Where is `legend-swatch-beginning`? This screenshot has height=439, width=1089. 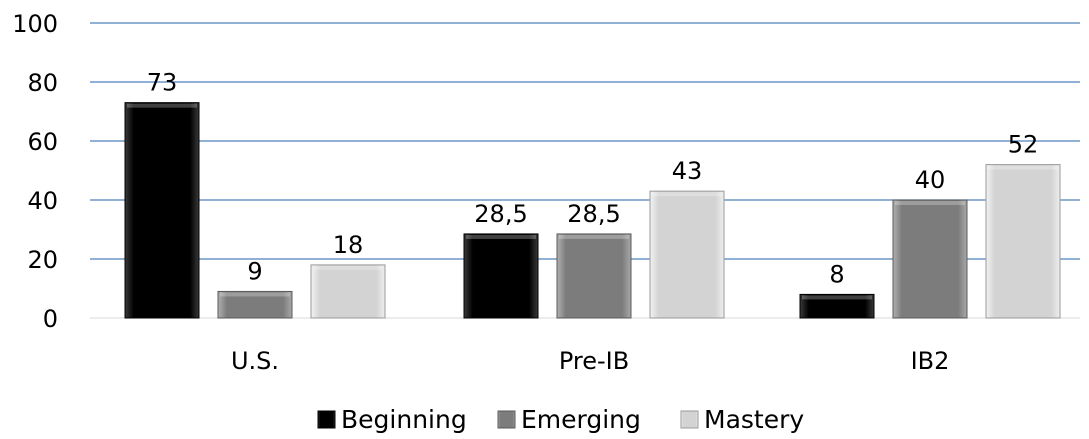 legend-swatch-beginning is located at coordinates (326, 419).